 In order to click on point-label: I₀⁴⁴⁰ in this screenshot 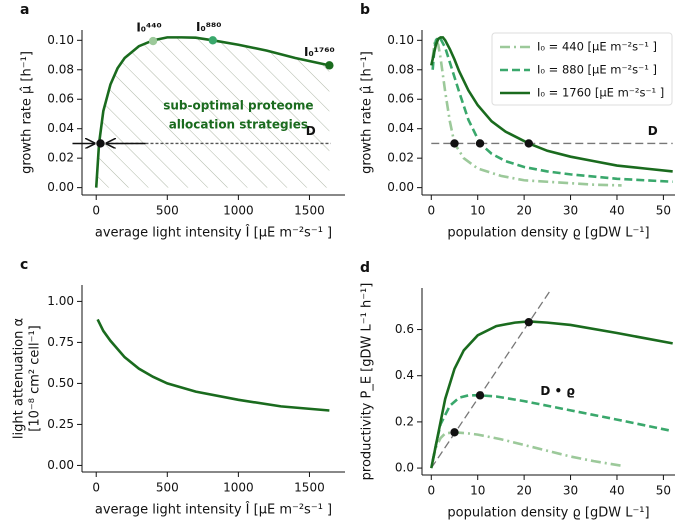, I will do `click(149, 28)`.